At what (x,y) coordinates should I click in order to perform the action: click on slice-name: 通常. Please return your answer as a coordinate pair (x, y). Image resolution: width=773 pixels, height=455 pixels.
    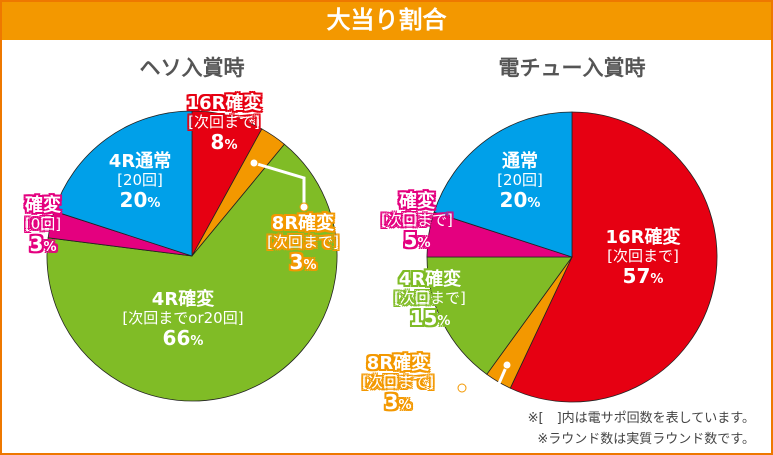
    Looking at the image, I should click on (519, 161).